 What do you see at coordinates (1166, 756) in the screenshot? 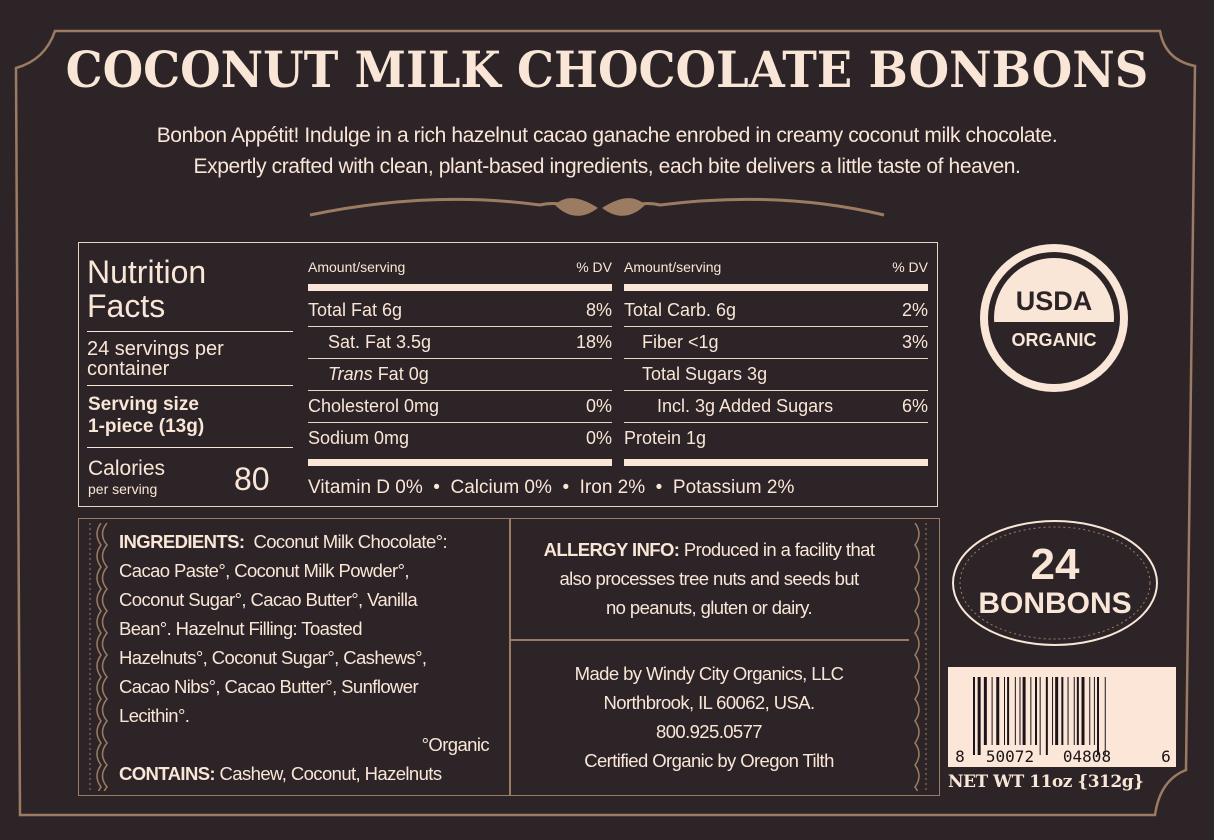
I see `barcode-digits: 6` at bounding box center [1166, 756].